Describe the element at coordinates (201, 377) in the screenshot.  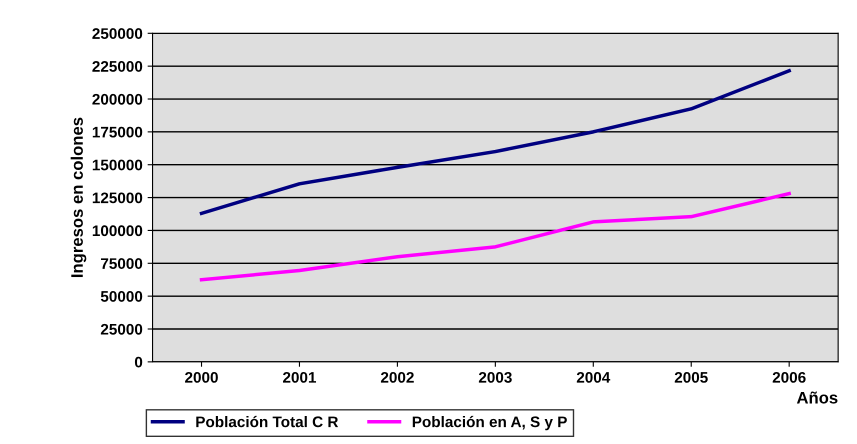
I see `x-tick-label: 2000` at that location.